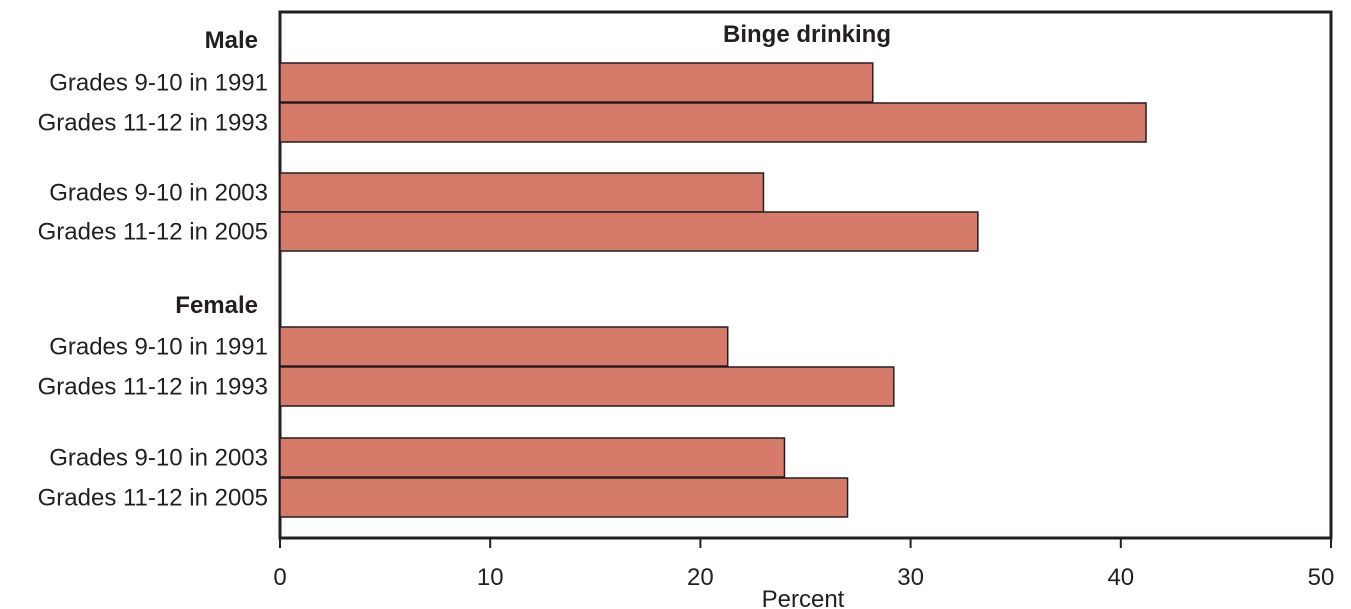  What do you see at coordinates (216, 305) in the screenshot?
I see `group-label-female: Female` at bounding box center [216, 305].